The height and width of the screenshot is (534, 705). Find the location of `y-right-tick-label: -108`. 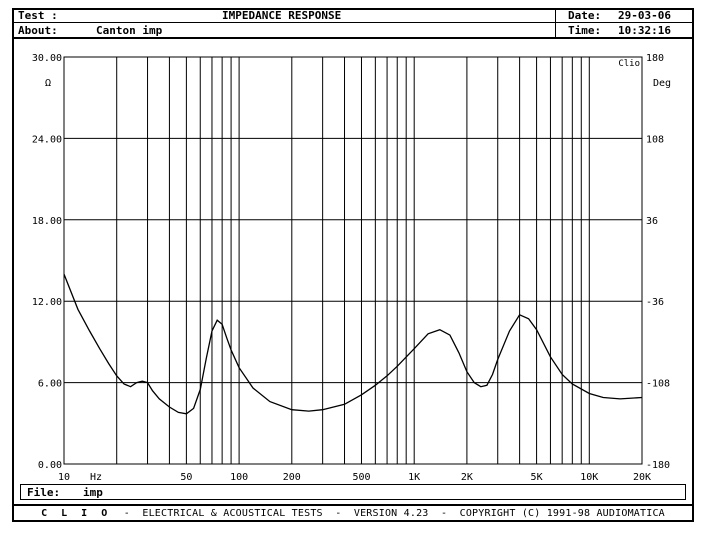

y-right-tick-label: -108 is located at coordinates (658, 384).